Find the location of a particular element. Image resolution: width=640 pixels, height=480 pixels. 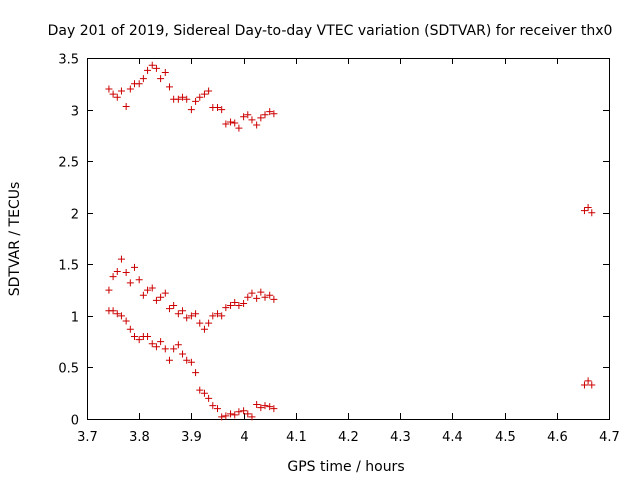

x-tick-label: 4.2 is located at coordinates (348, 437).